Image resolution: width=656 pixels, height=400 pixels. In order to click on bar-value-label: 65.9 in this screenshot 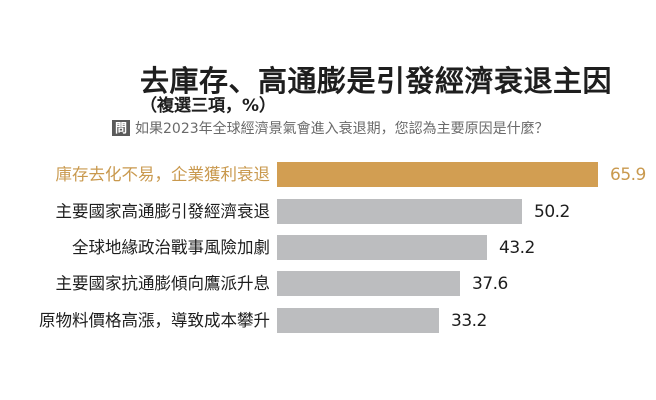, I will do `click(628, 175)`.